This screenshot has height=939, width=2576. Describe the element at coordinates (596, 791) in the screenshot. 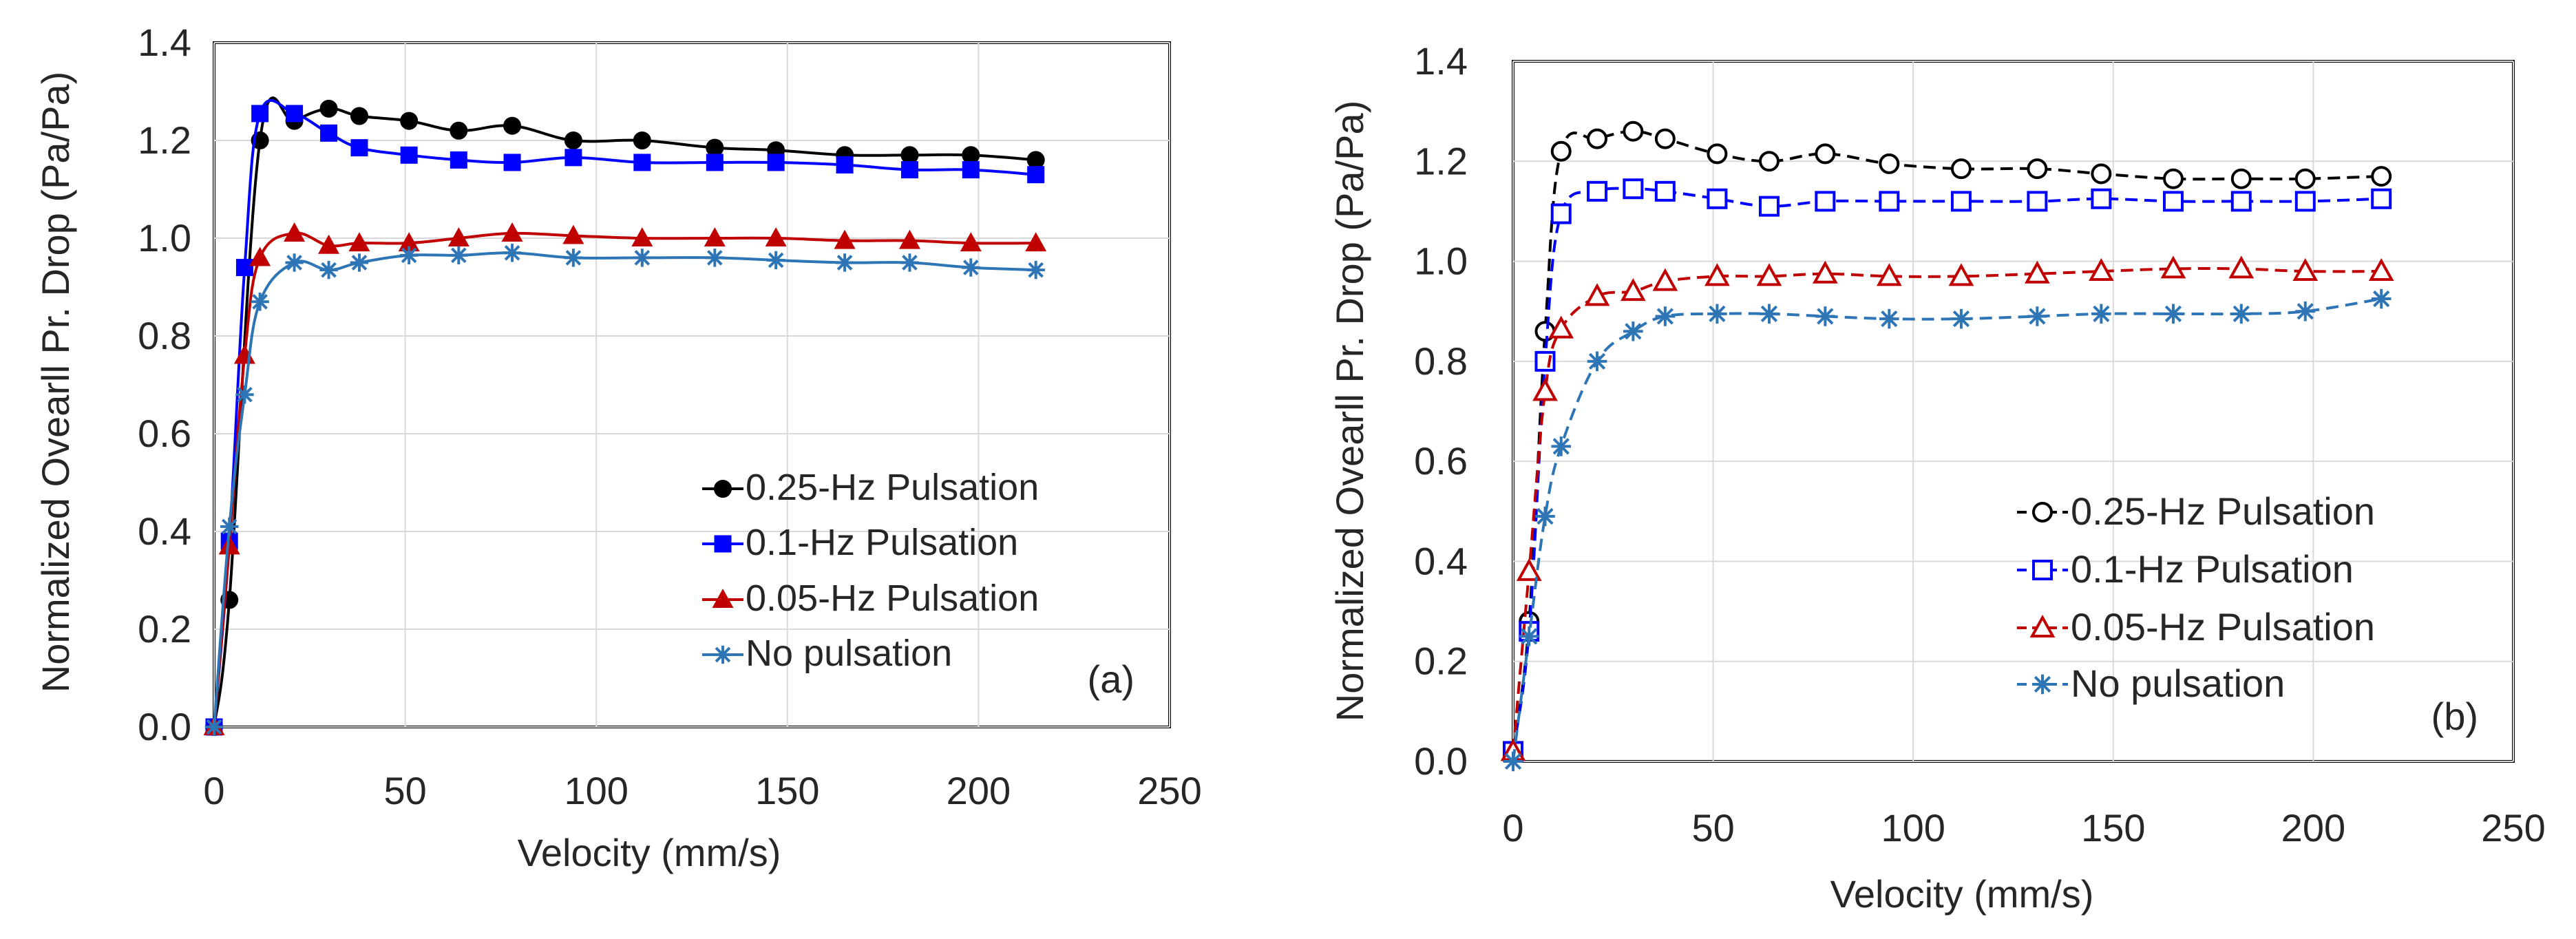

I see `x-tick-label-a-2: 100` at that location.